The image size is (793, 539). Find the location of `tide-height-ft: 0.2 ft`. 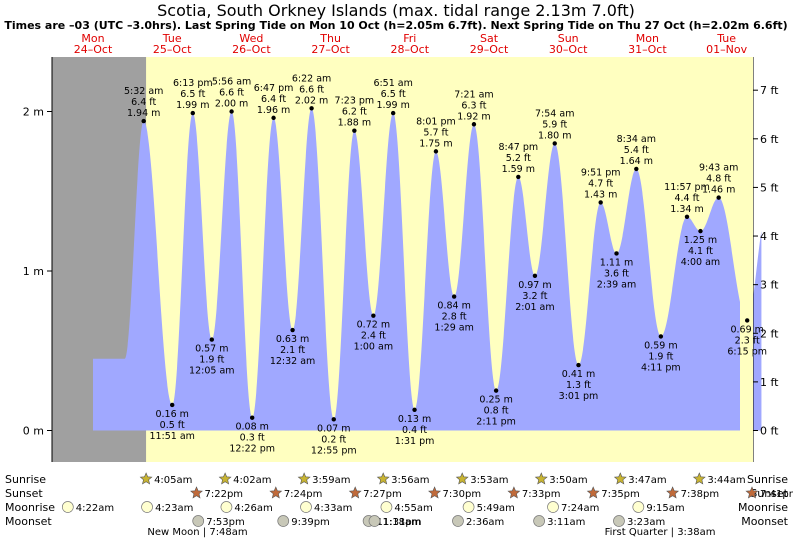

tide-height-ft: 0.2 ft is located at coordinates (333, 439).